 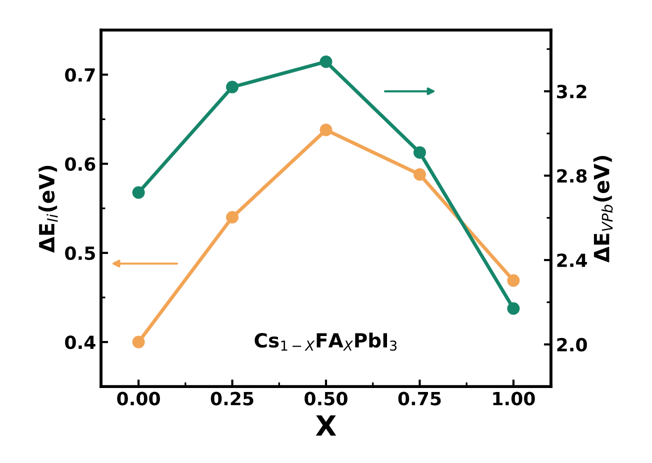 What do you see at coordinates (572, 176) in the screenshot?
I see `y2-tick-label: 2.8` at bounding box center [572, 176].